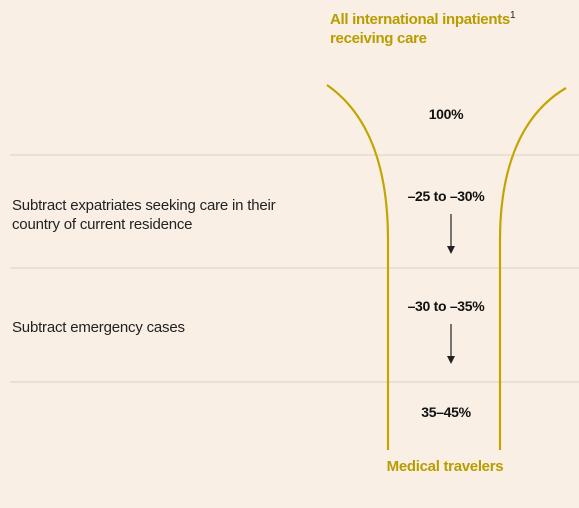  Describe the element at coordinates (512, 15) in the screenshot. I see `footnote-marker: 1` at that location.